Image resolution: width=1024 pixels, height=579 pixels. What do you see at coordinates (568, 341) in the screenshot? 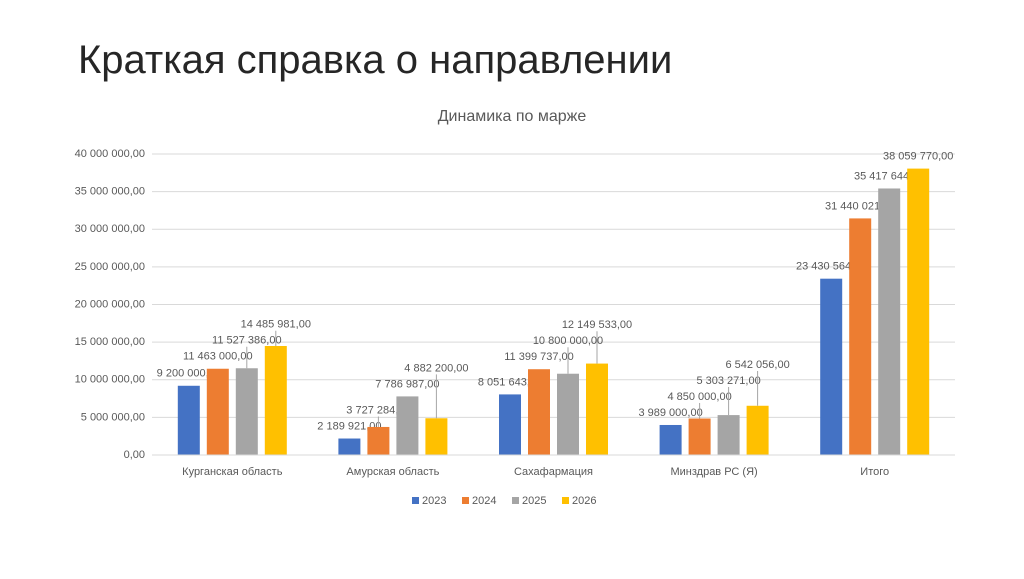
I see `data-label: 10 800 000,00` at bounding box center [568, 341].